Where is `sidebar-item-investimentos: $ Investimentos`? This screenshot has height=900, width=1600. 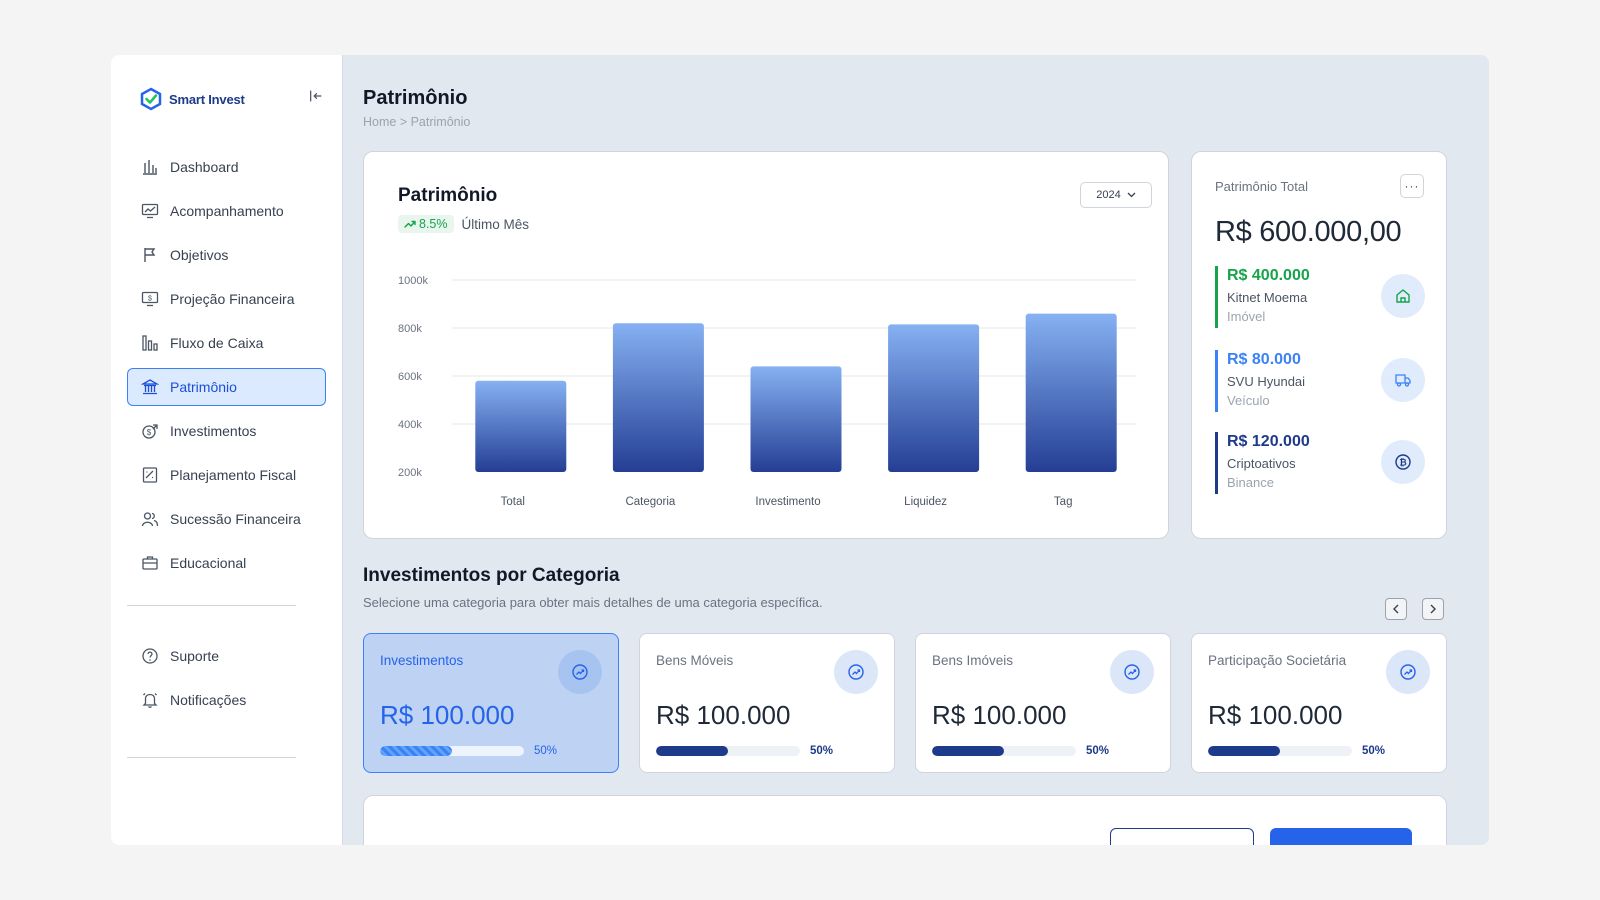
sidebar-item-investimentos: $ Investimentos is located at coordinates (226, 431).